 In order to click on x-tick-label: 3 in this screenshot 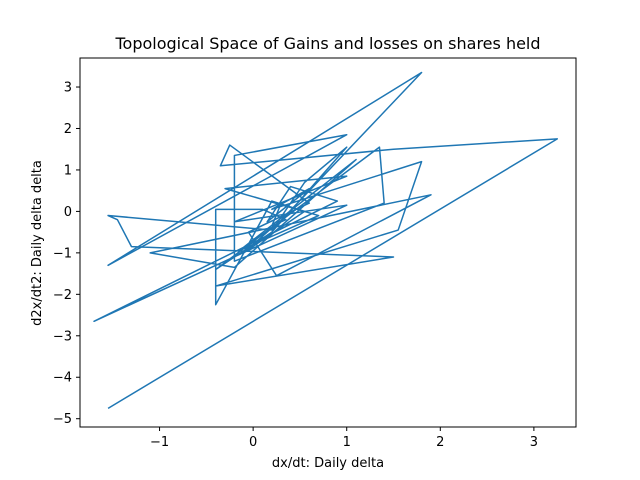, I will do `click(534, 442)`.